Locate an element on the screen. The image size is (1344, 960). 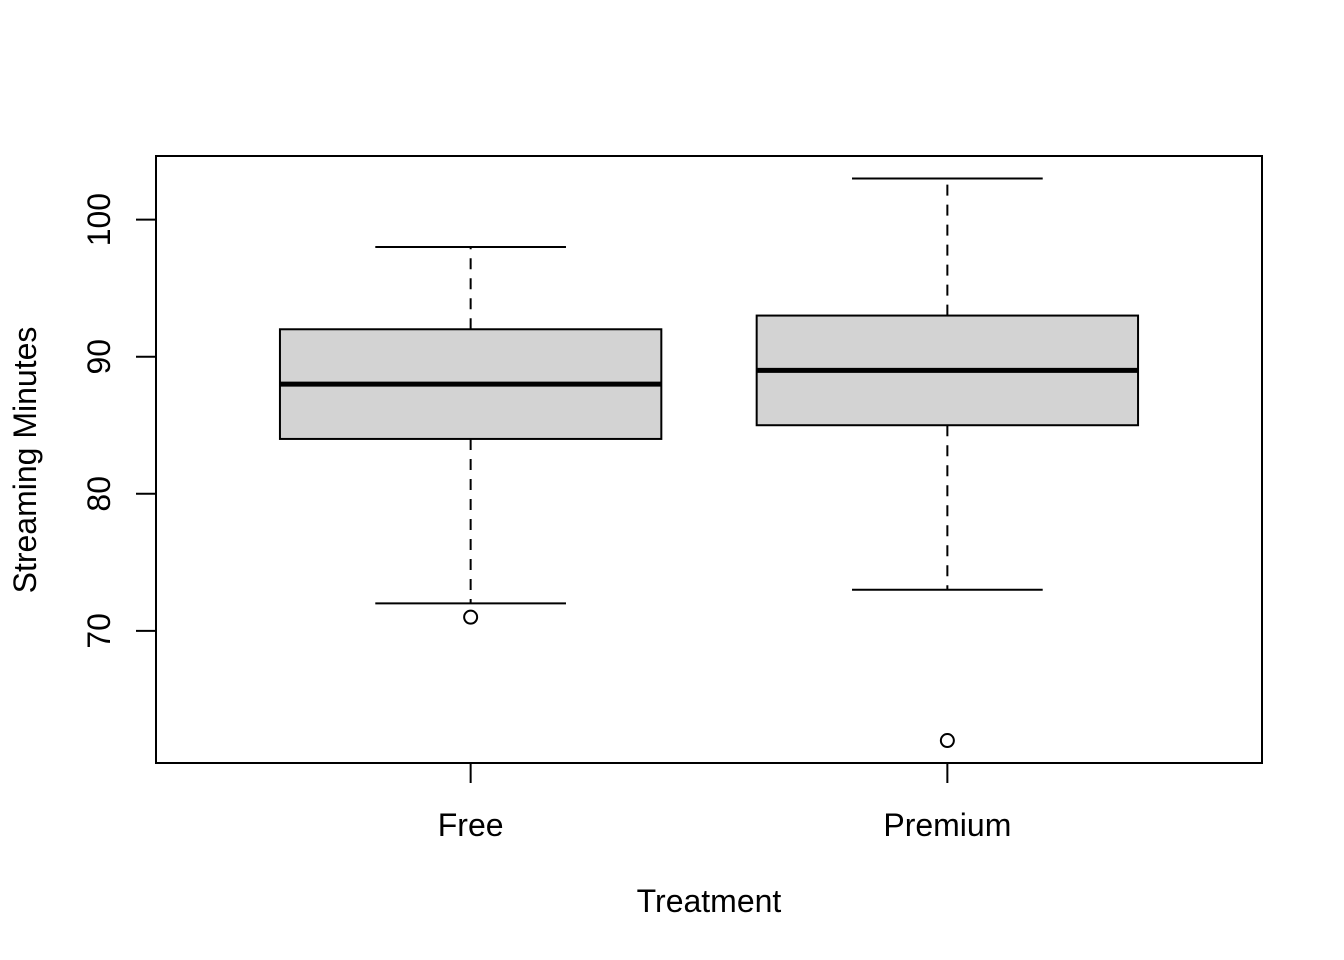
y-axis-tick-label: 90 is located at coordinates (99, 357).